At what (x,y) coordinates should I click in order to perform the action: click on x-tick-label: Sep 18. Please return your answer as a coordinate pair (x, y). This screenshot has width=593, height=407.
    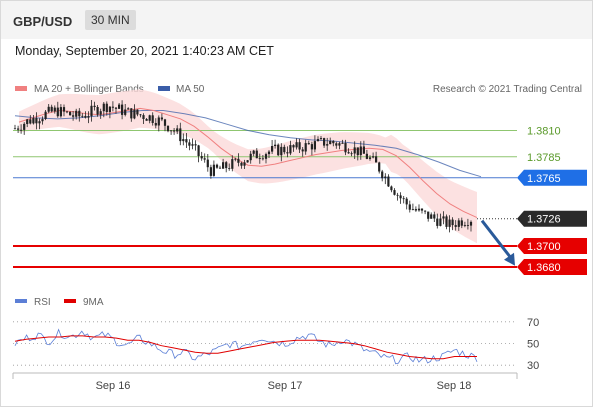
    Looking at the image, I should click on (454, 386).